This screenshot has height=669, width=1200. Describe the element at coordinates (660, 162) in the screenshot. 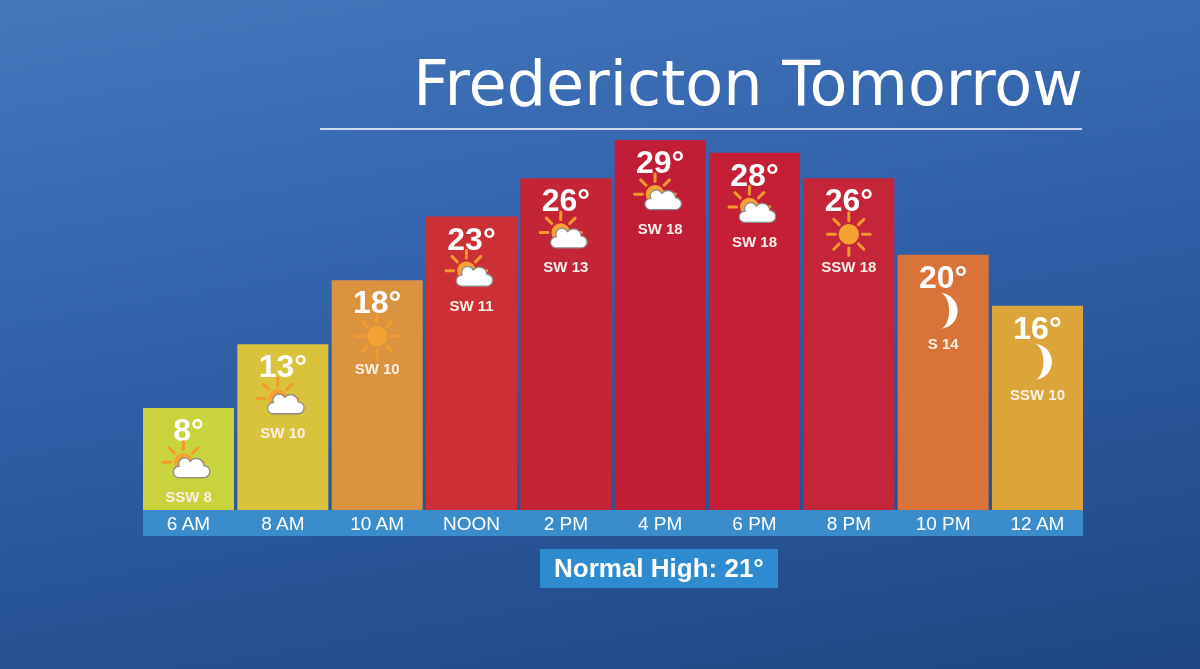

I see `data-label: 29°` at that location.